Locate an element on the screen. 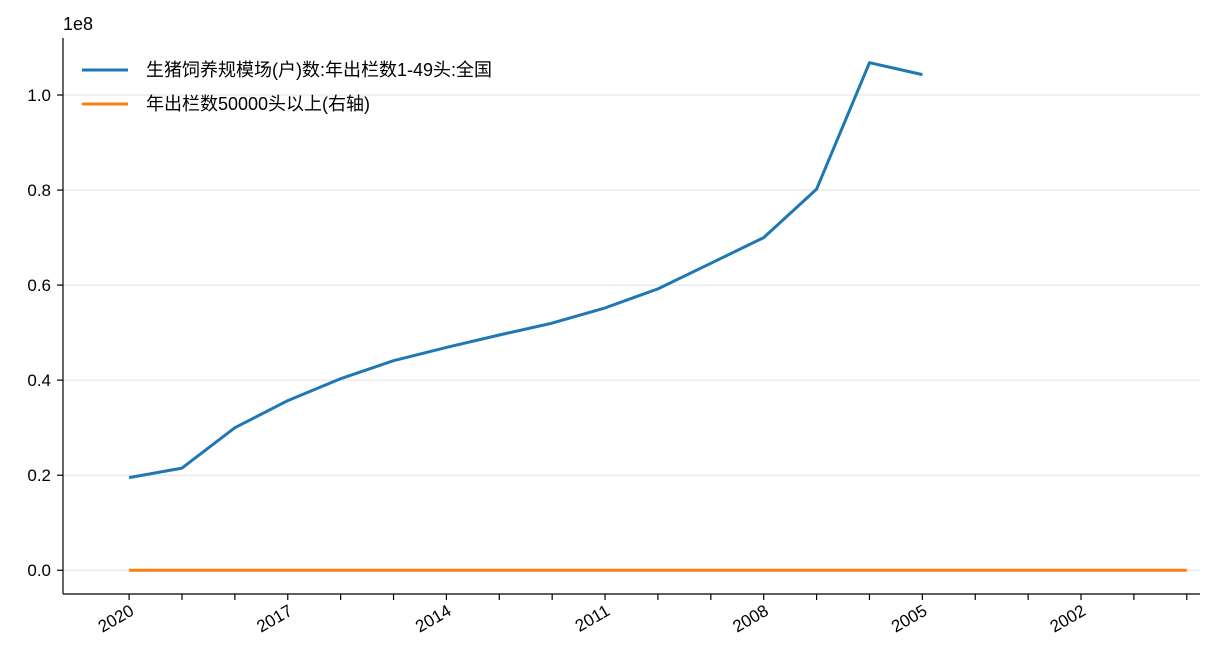 Image resolution: width=1216 pixels, height=672 pixels. x-tick-label: 2014 is located at coordinates (433, 618).